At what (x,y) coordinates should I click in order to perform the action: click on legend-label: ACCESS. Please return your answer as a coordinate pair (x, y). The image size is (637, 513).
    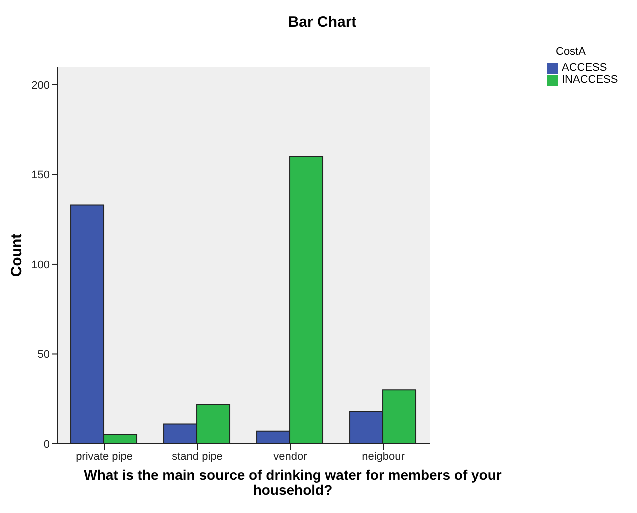
    Looking at the image, I should click on (585, 68).